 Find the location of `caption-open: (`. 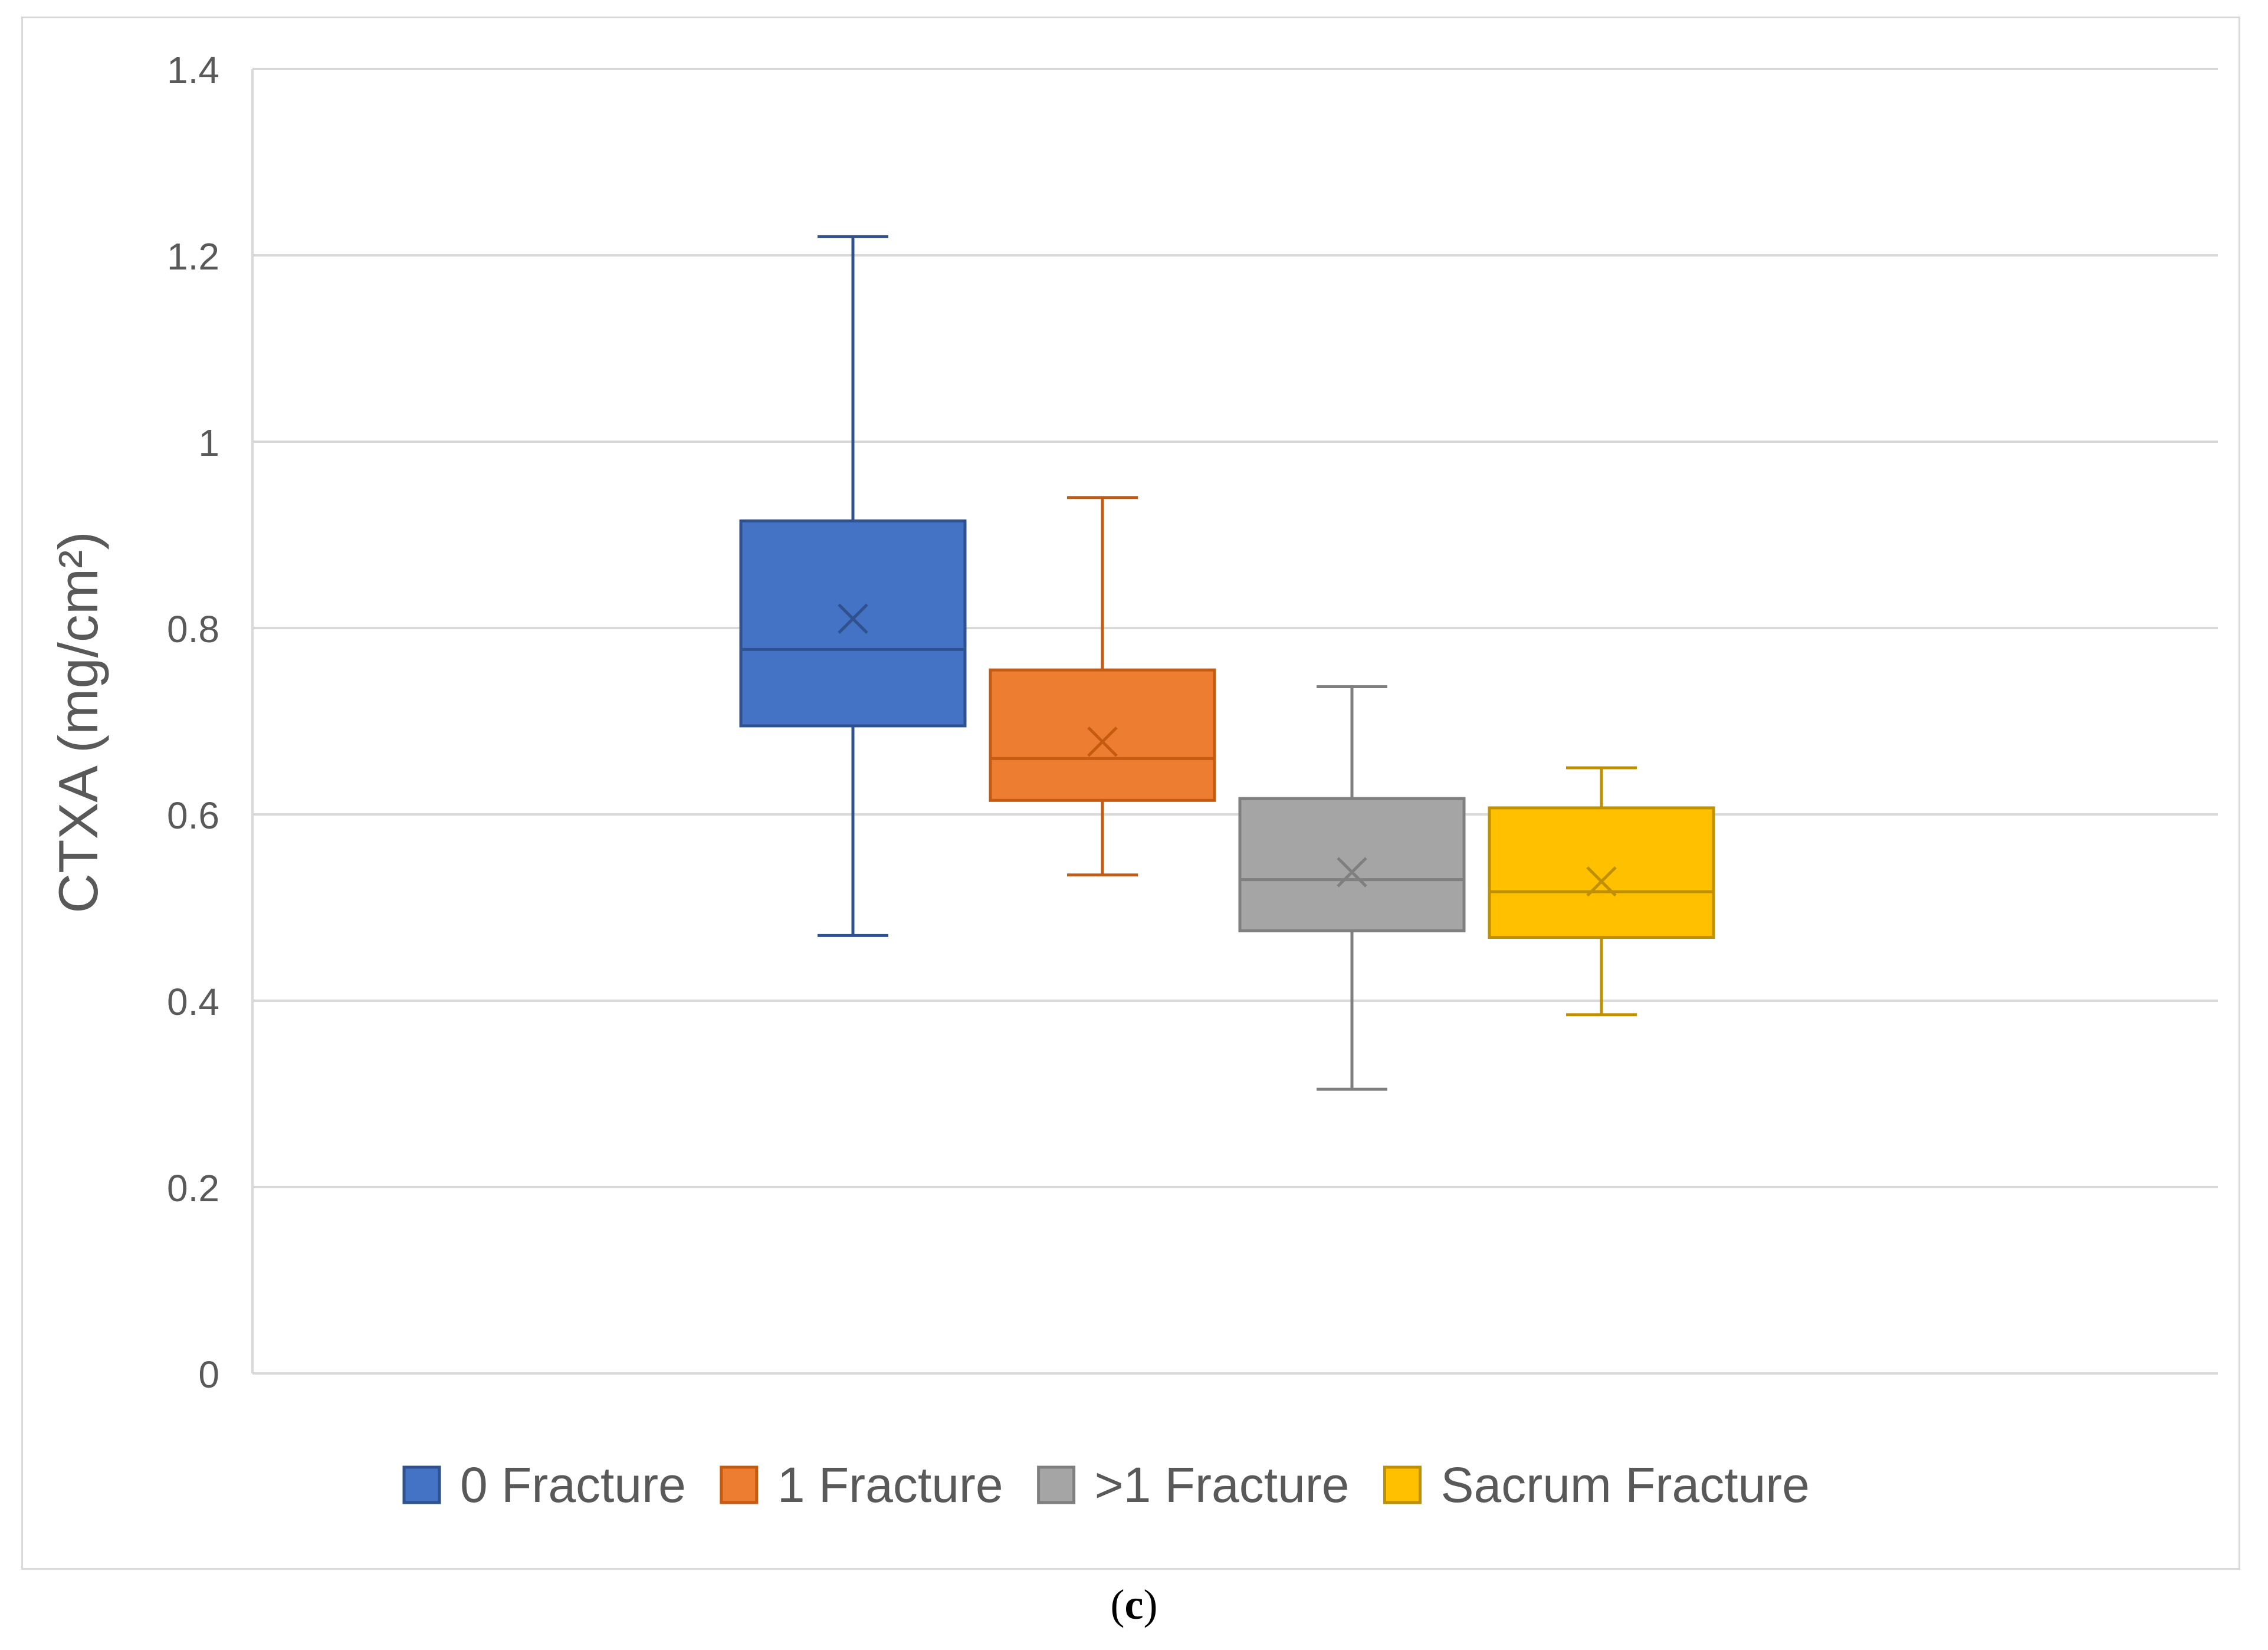

caption-open: ( is located at coordinates (1117, 1604).